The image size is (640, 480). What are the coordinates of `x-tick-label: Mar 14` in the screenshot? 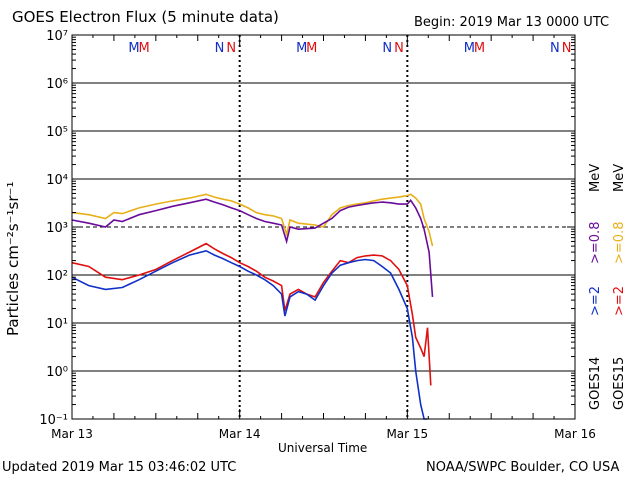 It's located at (240, 434).